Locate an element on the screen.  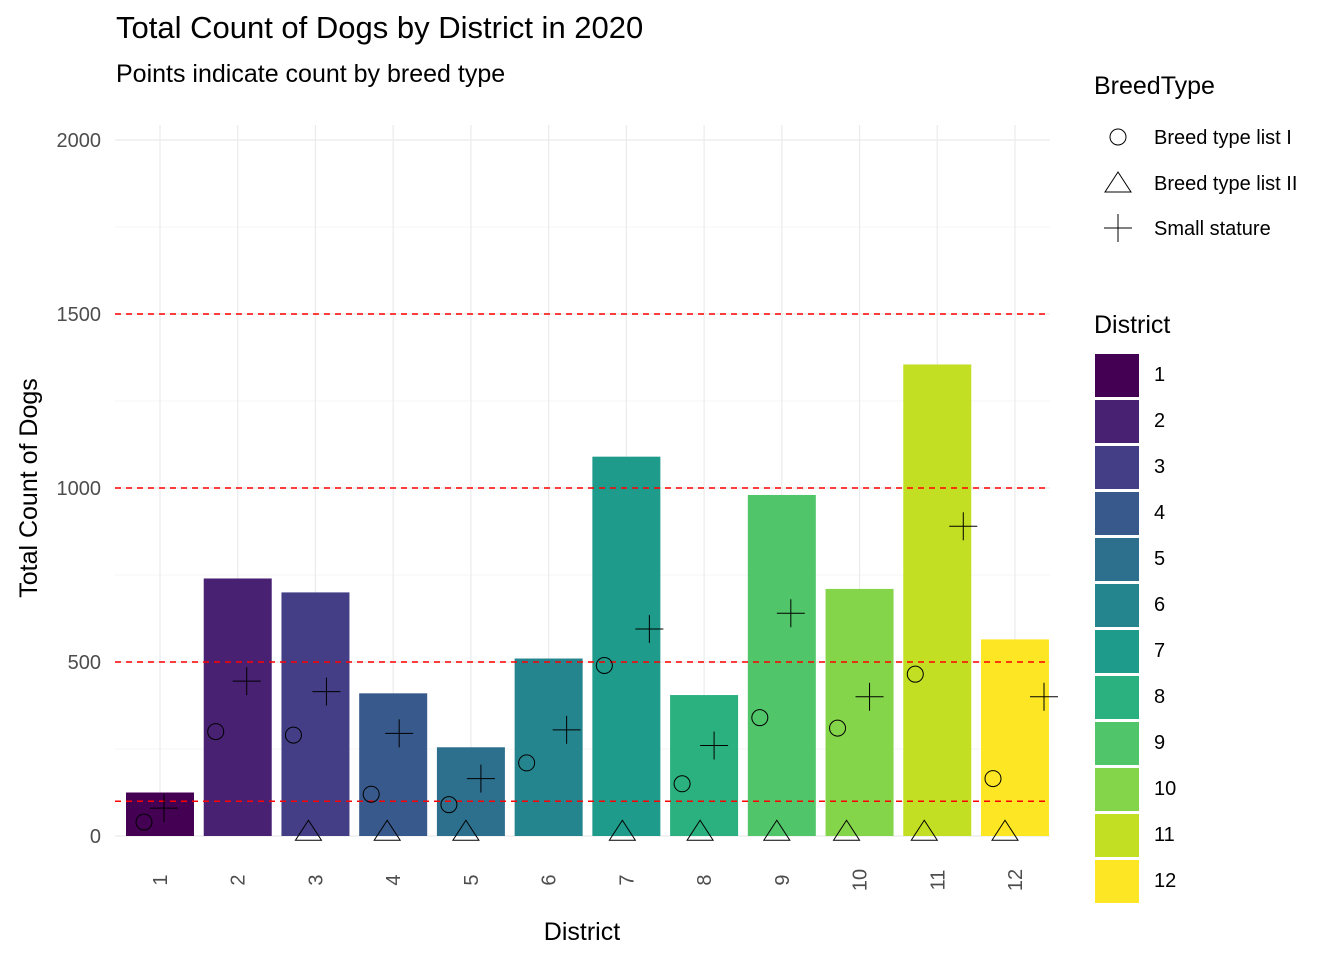
x-tick-label: 12 is located at coordinates (1016, 880).